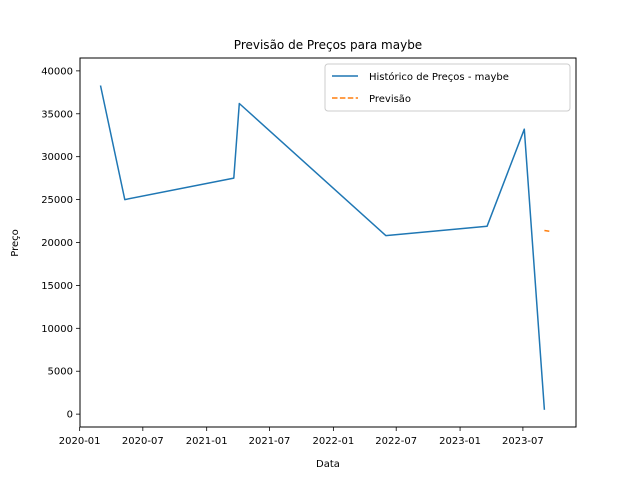 This screenshot has height=480, width=640. I want to click on y-tick-label: 5000, so click(60, 372).